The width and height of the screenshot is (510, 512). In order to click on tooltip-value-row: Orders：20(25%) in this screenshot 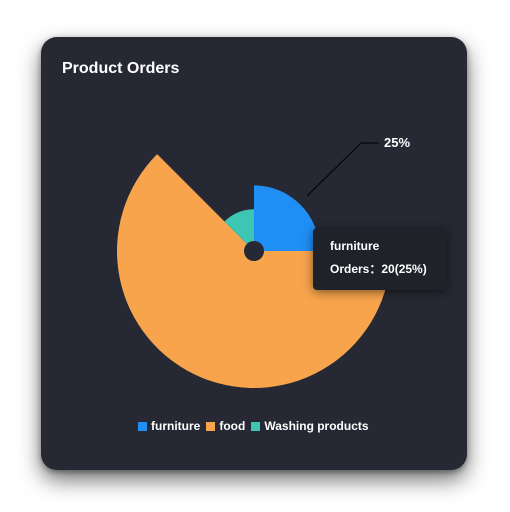, I will do `click(388, 269)`.